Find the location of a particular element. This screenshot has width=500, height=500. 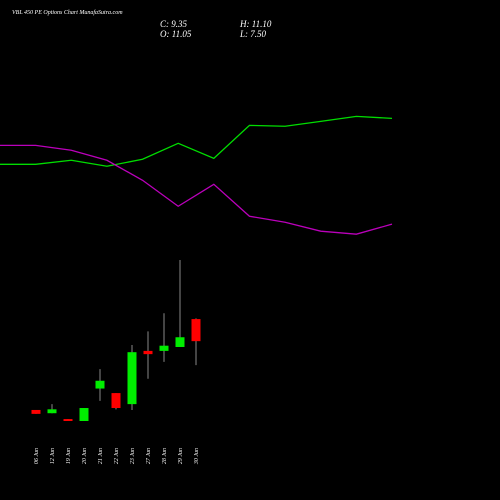

x-tick-label: 30 Jun is located at coordinates (197, 456).